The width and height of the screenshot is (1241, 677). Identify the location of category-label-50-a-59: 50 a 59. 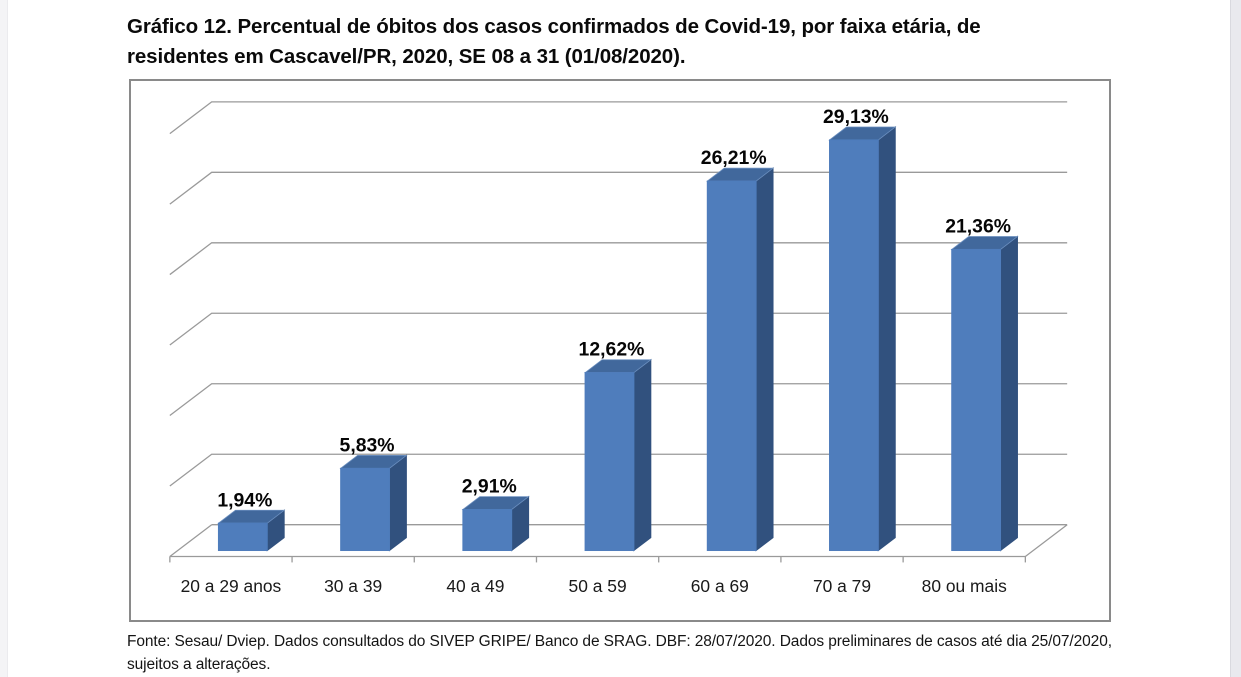
(598, 586).